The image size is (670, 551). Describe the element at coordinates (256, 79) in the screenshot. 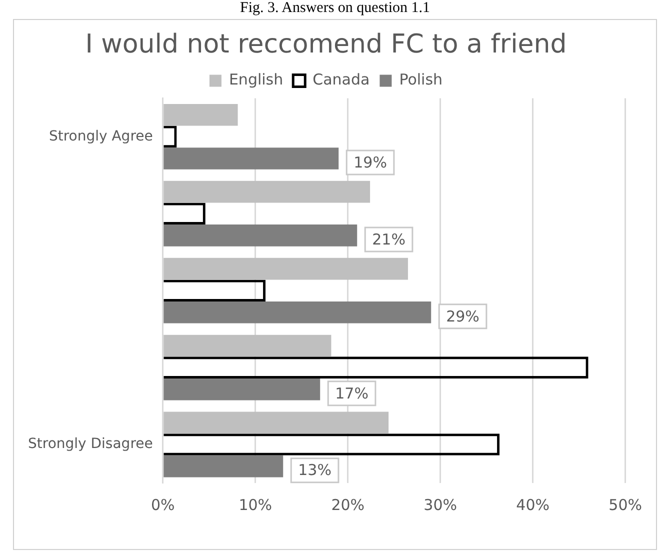

I see `legend-label: English` at that location.